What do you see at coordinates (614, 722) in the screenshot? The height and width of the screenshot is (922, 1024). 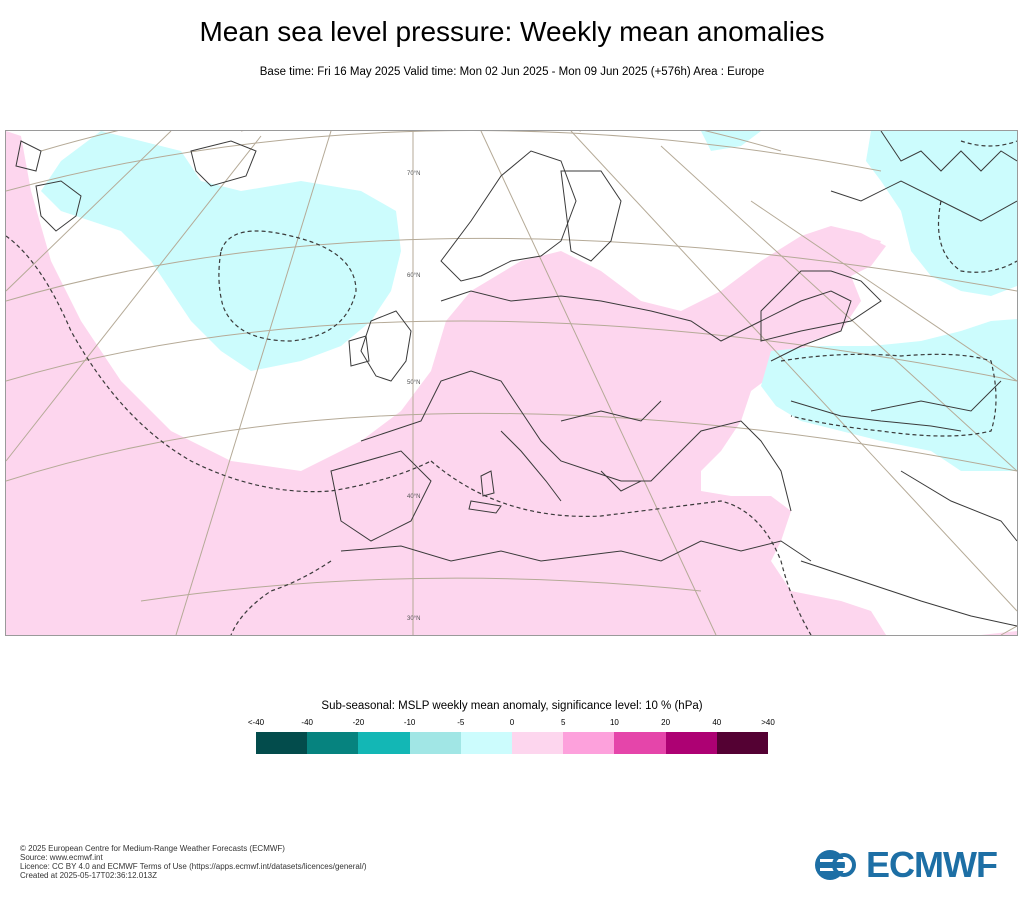 I see `legend-tick: 10` at bounding box center [614, 722].